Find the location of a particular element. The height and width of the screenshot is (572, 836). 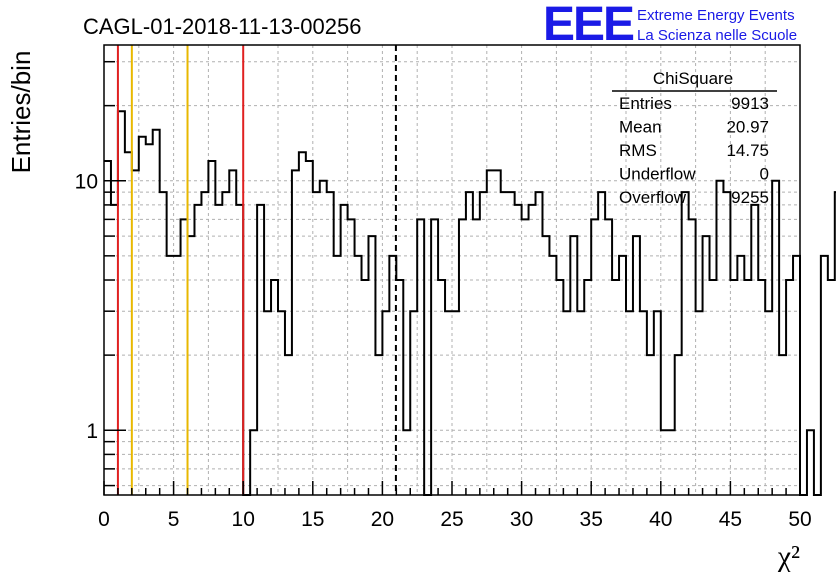

x-tick-label: 5 is located at coordinates (174, 519).